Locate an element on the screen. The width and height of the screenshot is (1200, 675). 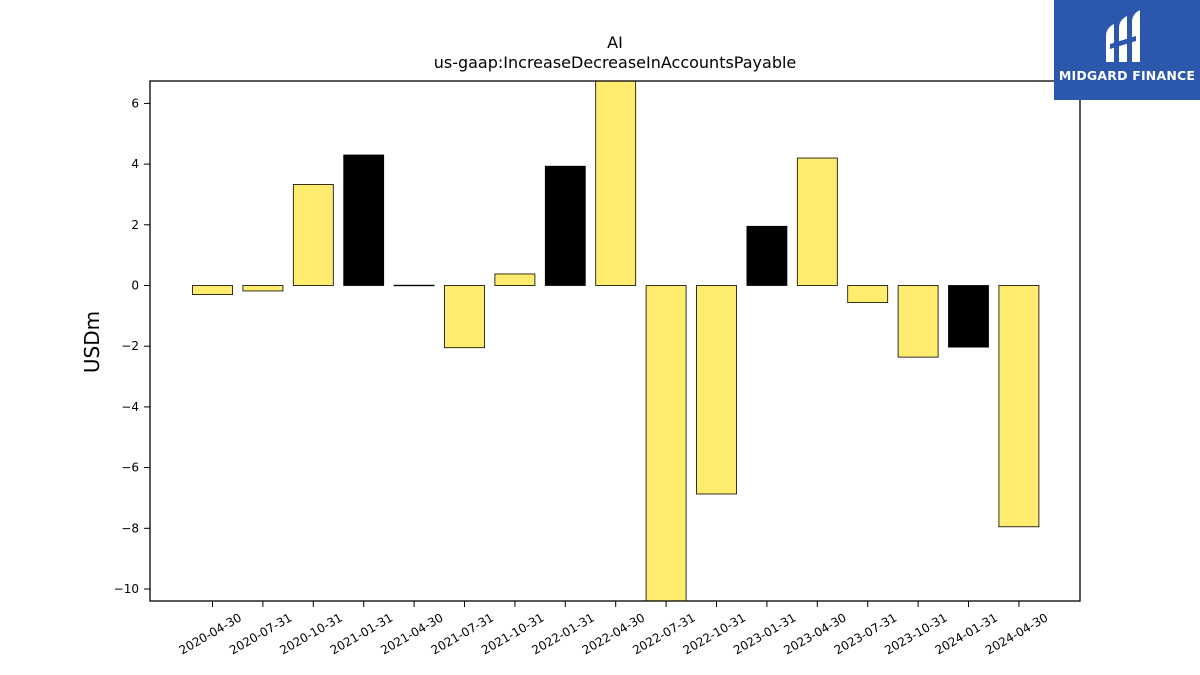
y-axis-label: USDm is located at coordinates (92, 342).